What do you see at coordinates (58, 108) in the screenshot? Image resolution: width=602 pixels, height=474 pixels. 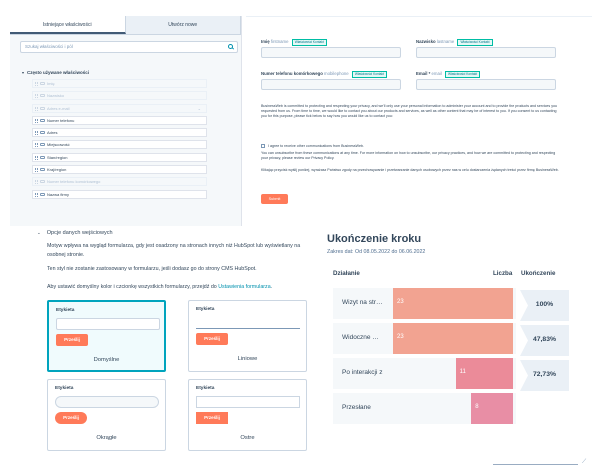 I see `property-label: Adres e-mail` at bounding box center [58, 108].